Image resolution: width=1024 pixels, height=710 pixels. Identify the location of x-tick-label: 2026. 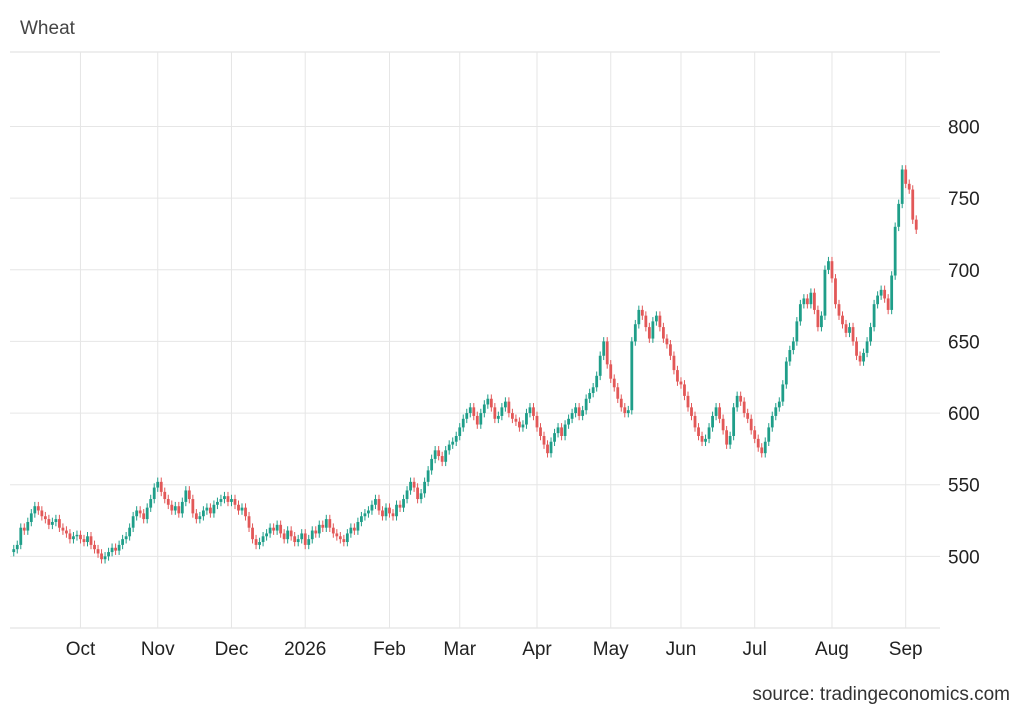
(305, 649).